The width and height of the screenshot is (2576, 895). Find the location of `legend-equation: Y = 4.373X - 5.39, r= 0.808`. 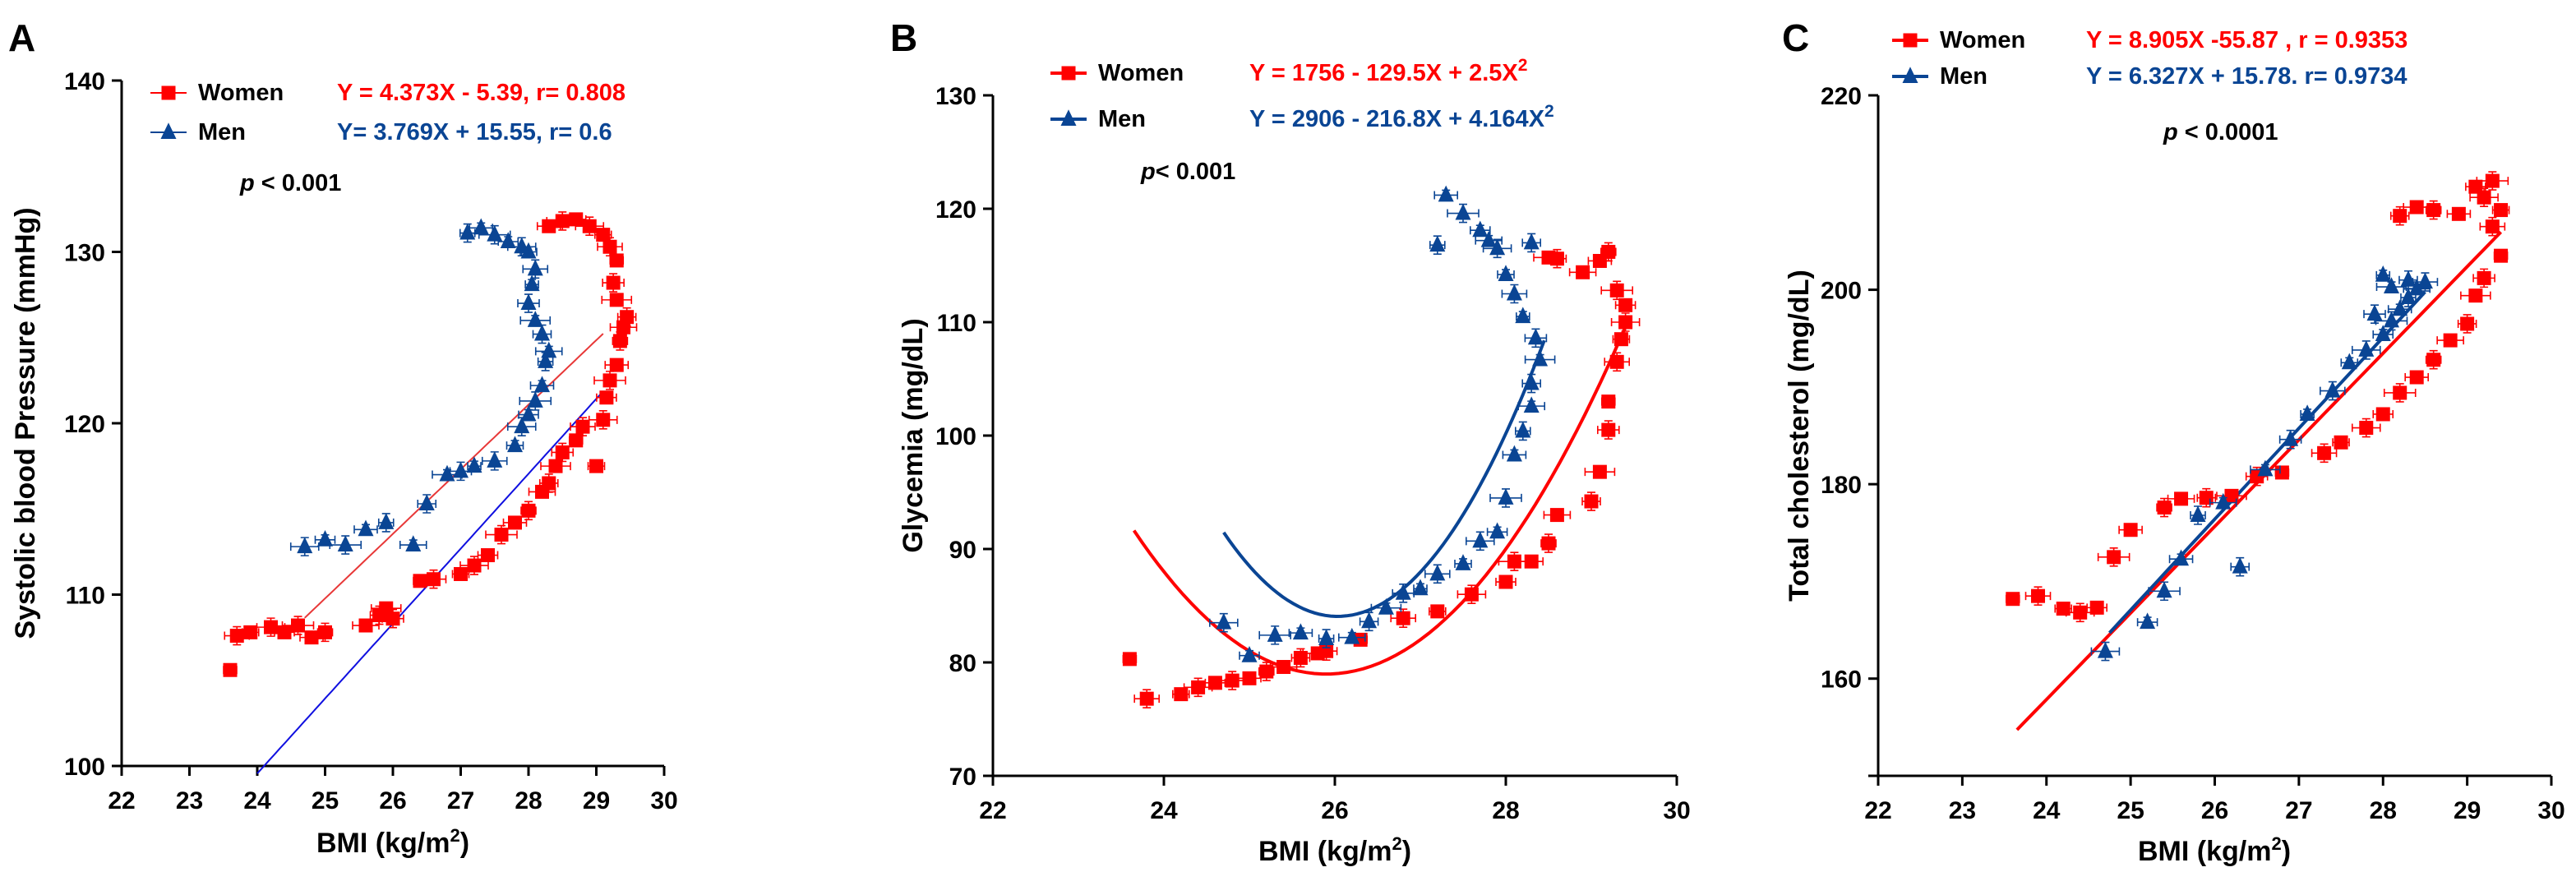

legend-equation: Y = 4.373X - 5.39, r= 0.808 is located at coordinates (482, 93).